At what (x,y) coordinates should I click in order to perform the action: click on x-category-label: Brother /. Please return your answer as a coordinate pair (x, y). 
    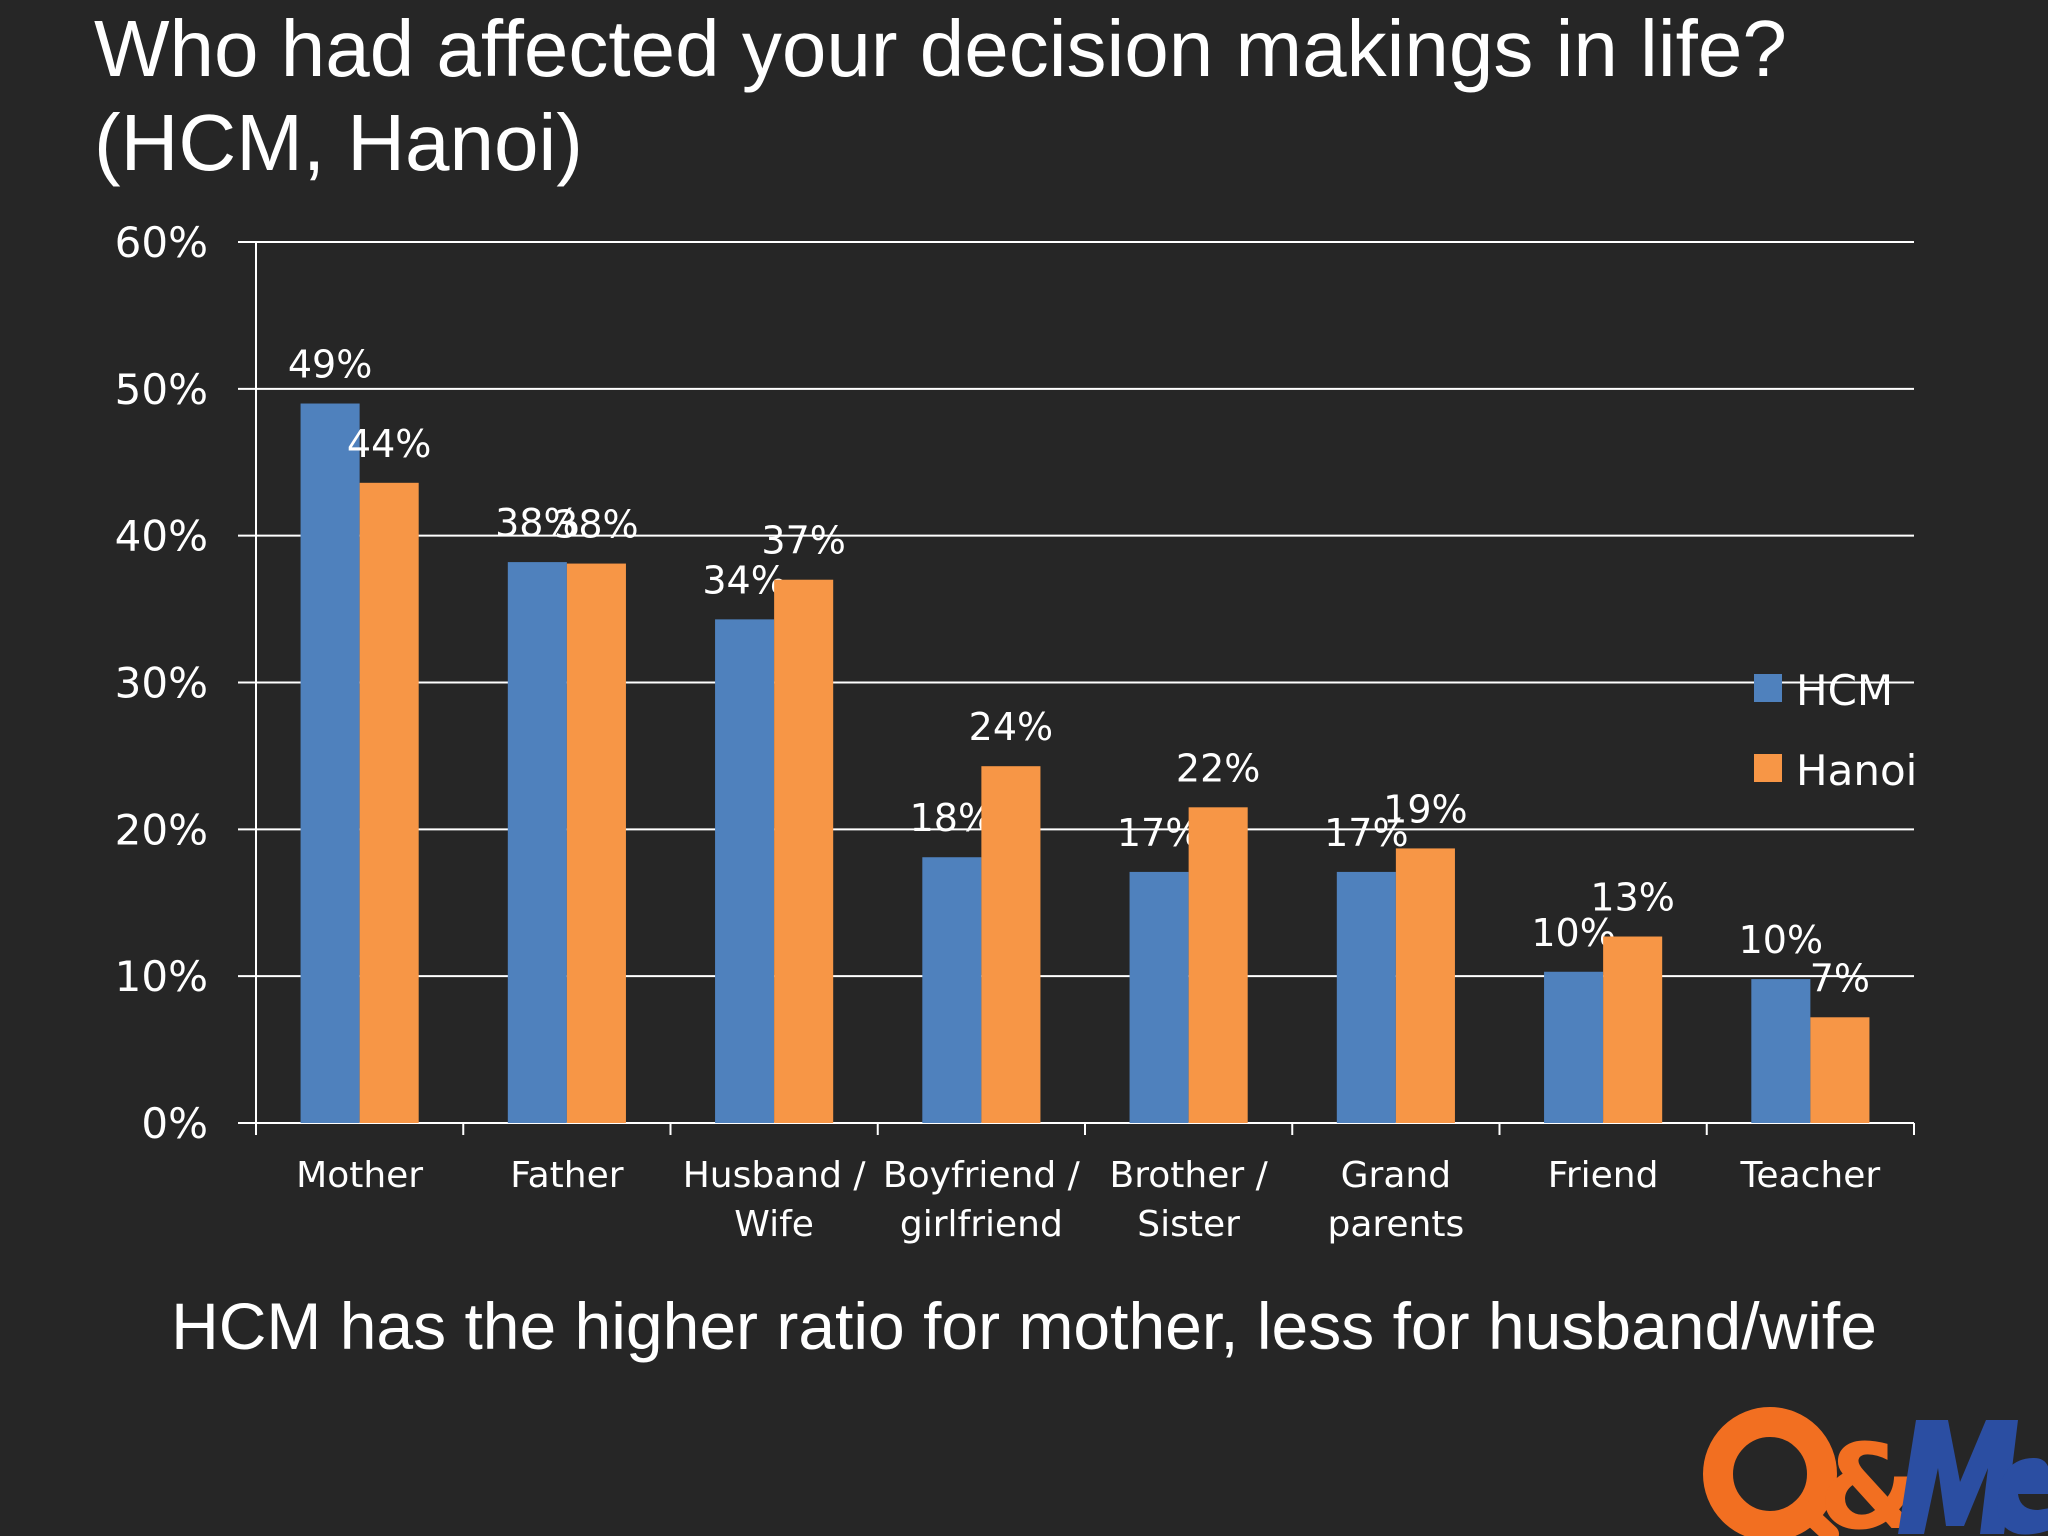
    Looking at the image, I should click on (1189, 1175).